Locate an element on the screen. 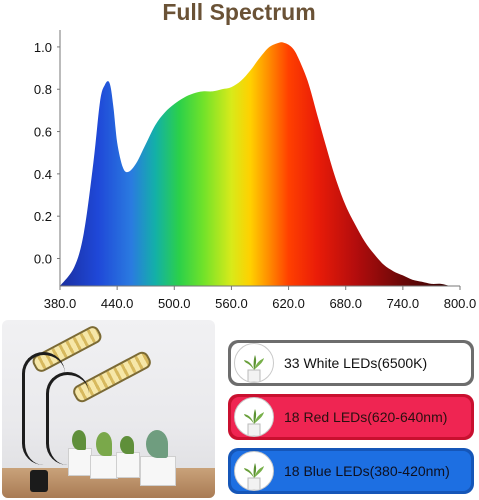 The image size is (479, 500). y-tick-label: 1.0 is located at coordinates (43, 47).